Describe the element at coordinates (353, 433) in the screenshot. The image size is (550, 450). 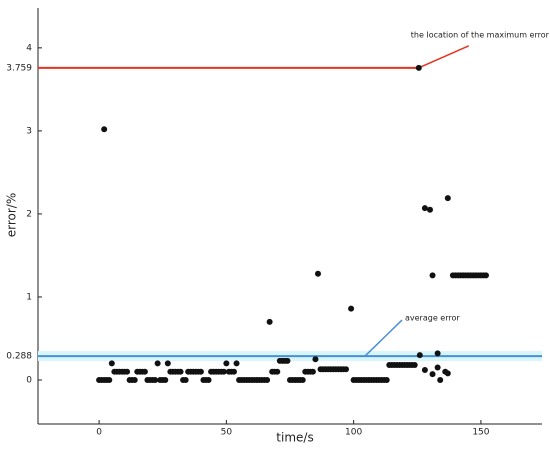
I see `x-tick-label: 100` at that location.